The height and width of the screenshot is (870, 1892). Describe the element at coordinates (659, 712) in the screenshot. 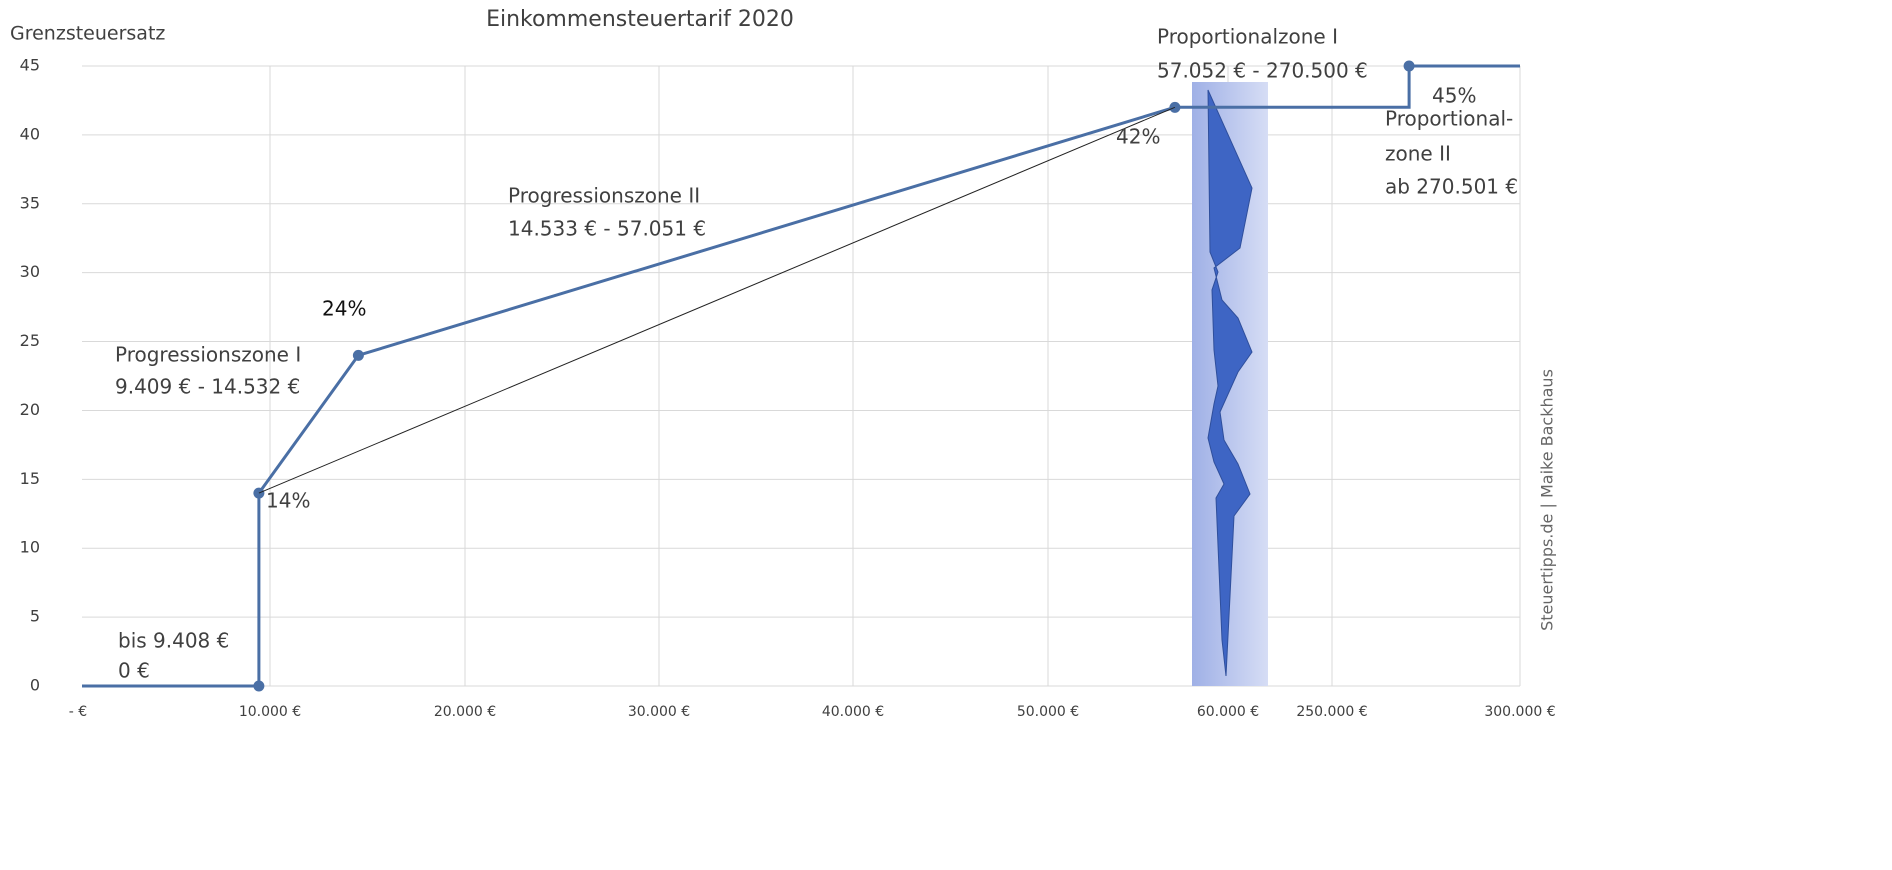

I see `x-tick-label: 30.000 €` at that location.